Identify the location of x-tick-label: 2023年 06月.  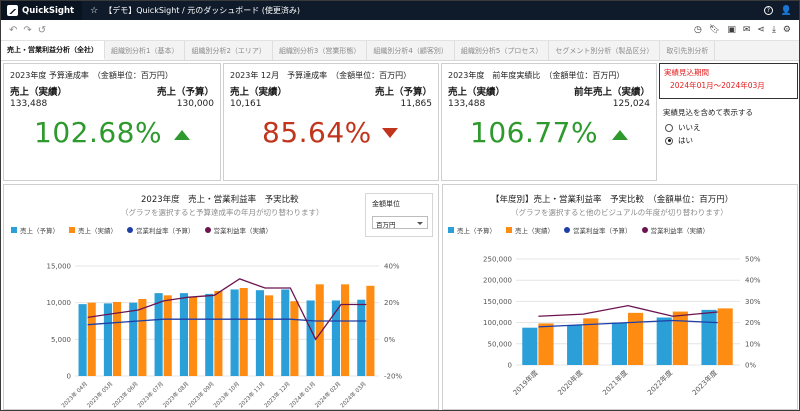
(125, 394).